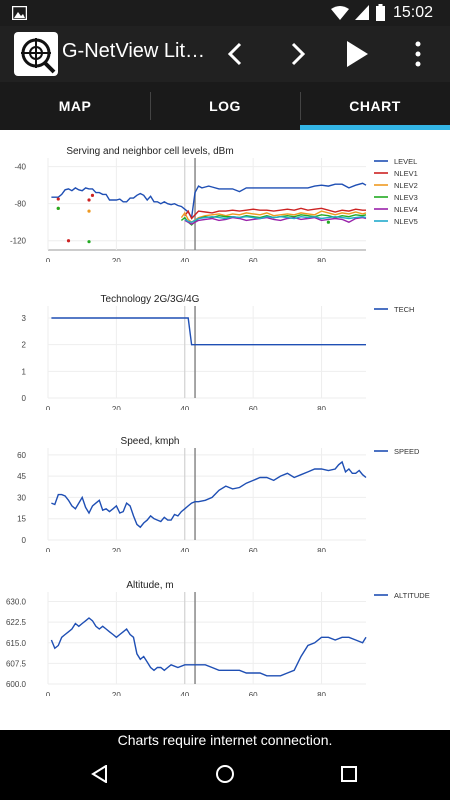 The width and height of the screenshot is (450, 800). I want to click on series-line-nlev2, so click(273, 217).